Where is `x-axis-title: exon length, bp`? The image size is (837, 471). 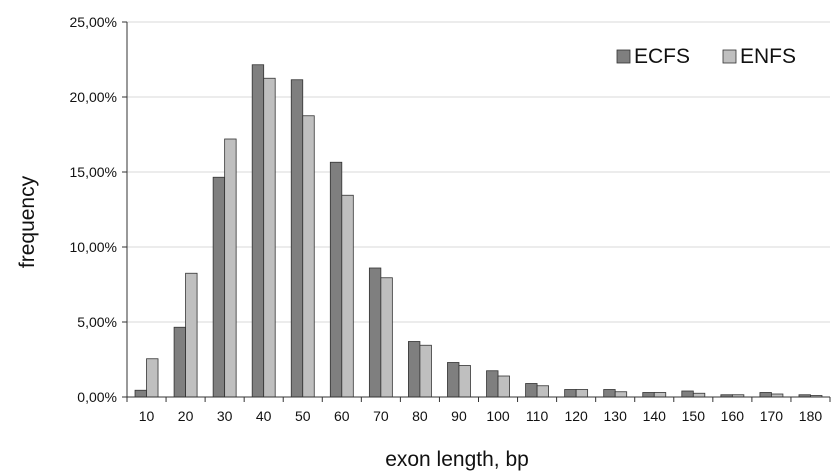 x-axis-title: exon length, bp is located at coordinates (457, 459).